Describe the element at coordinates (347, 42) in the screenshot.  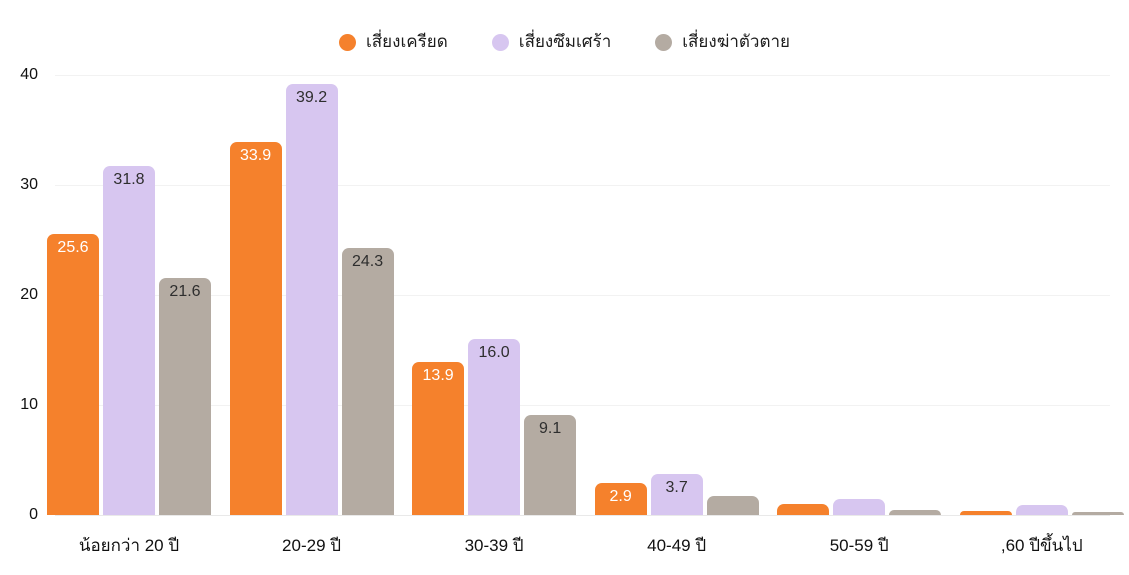
I see `legend-dot-stress-icon` at that location.